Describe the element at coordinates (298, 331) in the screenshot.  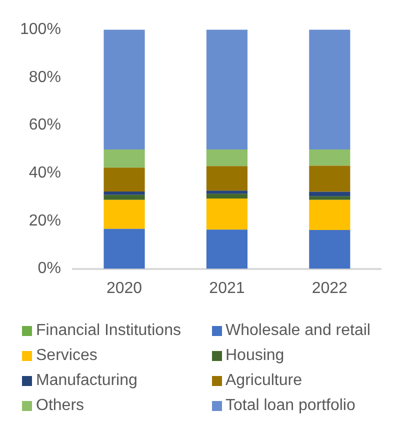
I see `legend-label: Wholesale and retail` at that location.